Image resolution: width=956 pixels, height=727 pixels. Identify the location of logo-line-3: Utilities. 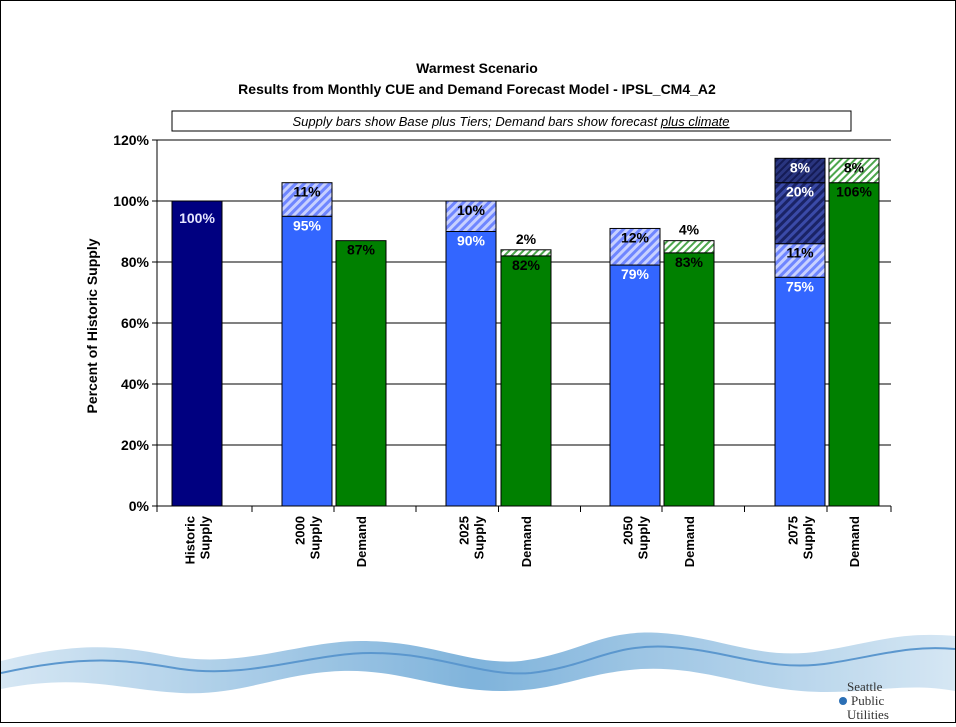
(868, 714).